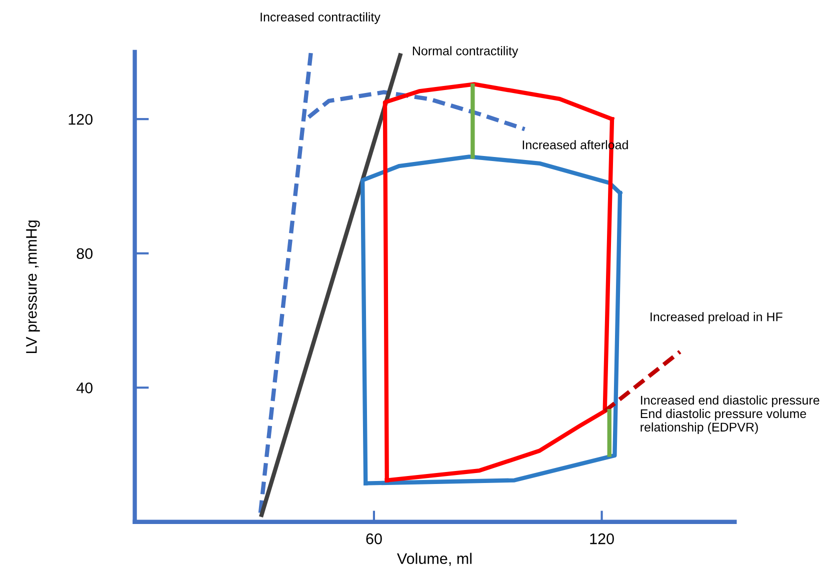  What do you see at coordinates (33, 287) in the screenshot?
I see `y-axis-title: LV pressure ,mmHg` at bounding box center [33, 287].